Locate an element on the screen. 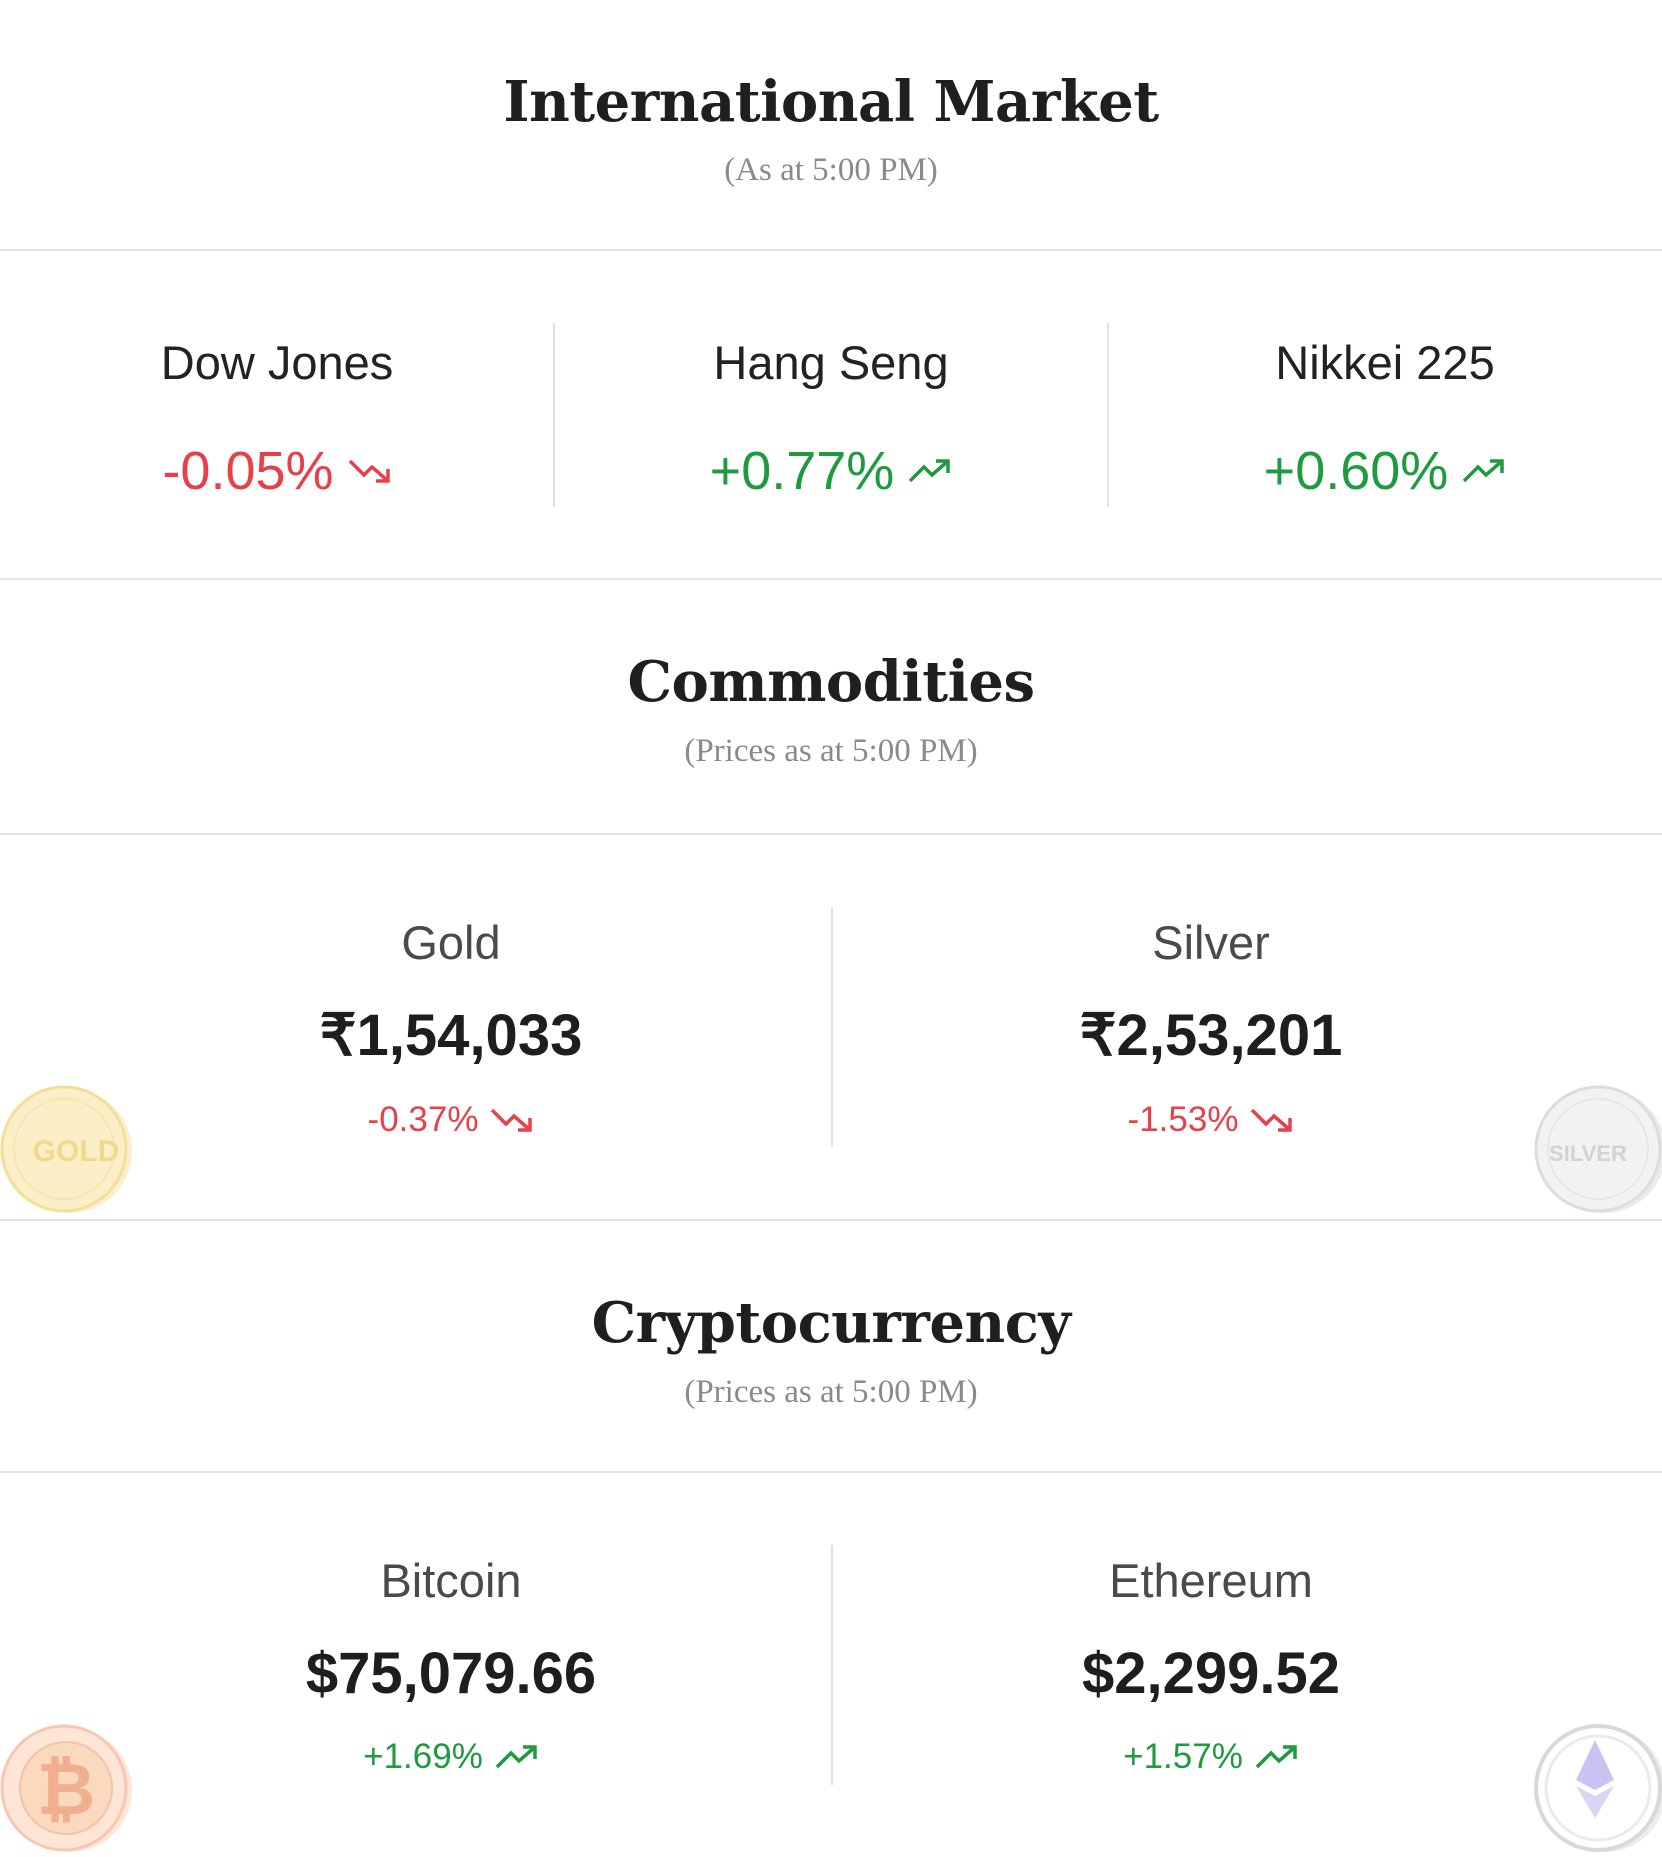 The image size is (1662, 1857). commodity-name-silver: Silver is located at coordinates (1211, 942).